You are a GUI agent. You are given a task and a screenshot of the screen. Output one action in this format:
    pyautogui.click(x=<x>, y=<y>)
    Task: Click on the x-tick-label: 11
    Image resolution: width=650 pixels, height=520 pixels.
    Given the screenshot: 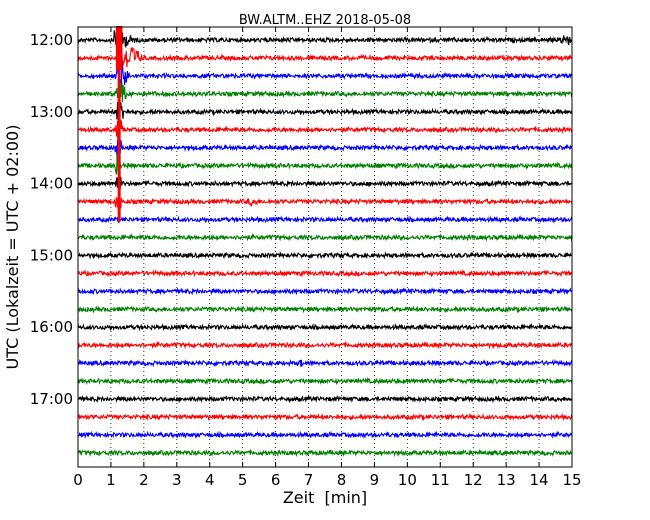 What is the action you would take?
    pyautogui.click(x=440, y=480)
    